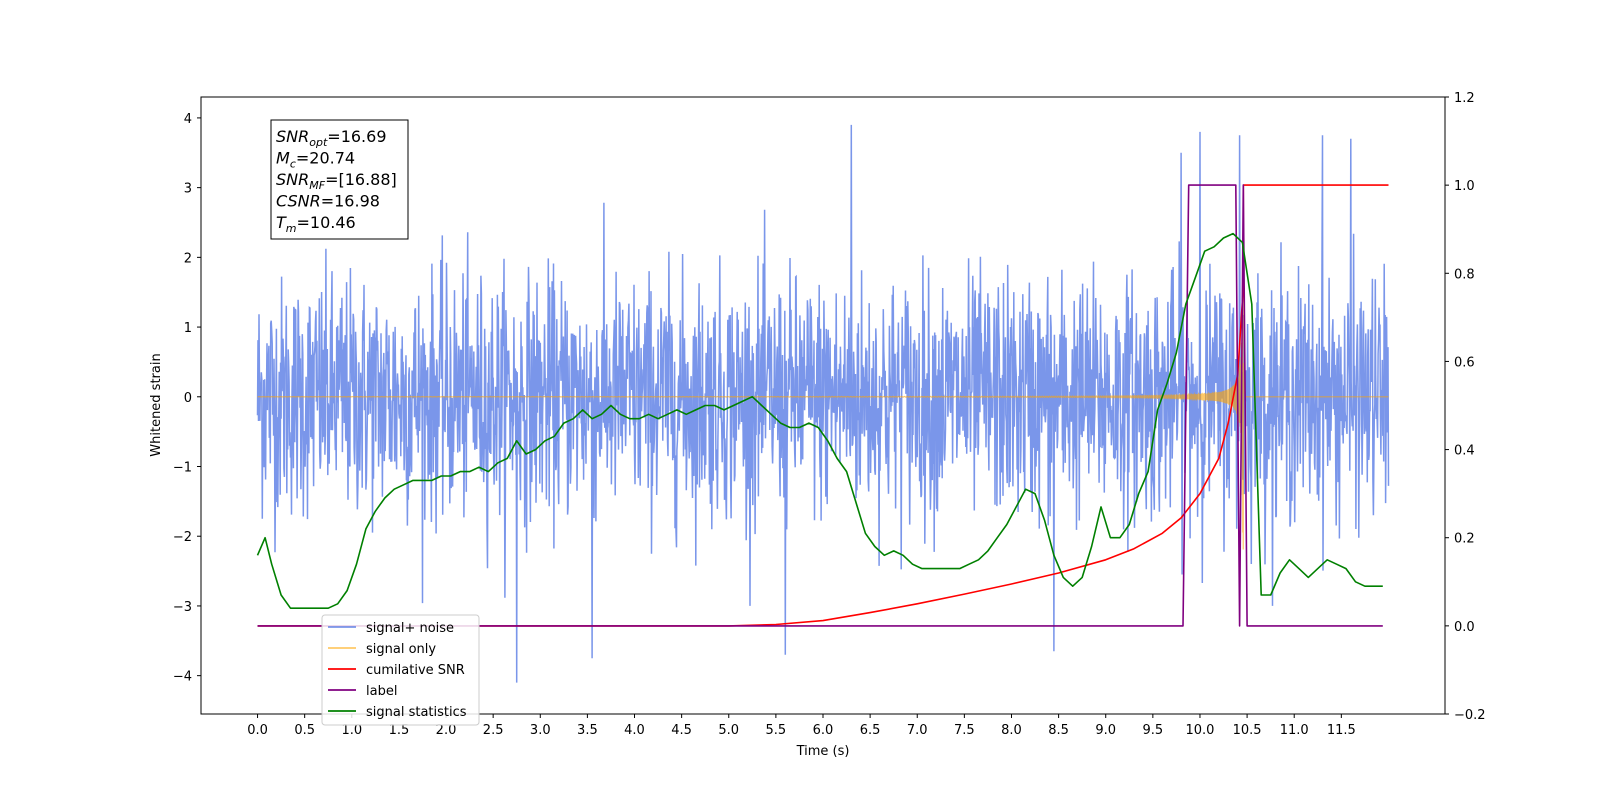  I want to click on legend-entry: label, so click(362, 691).